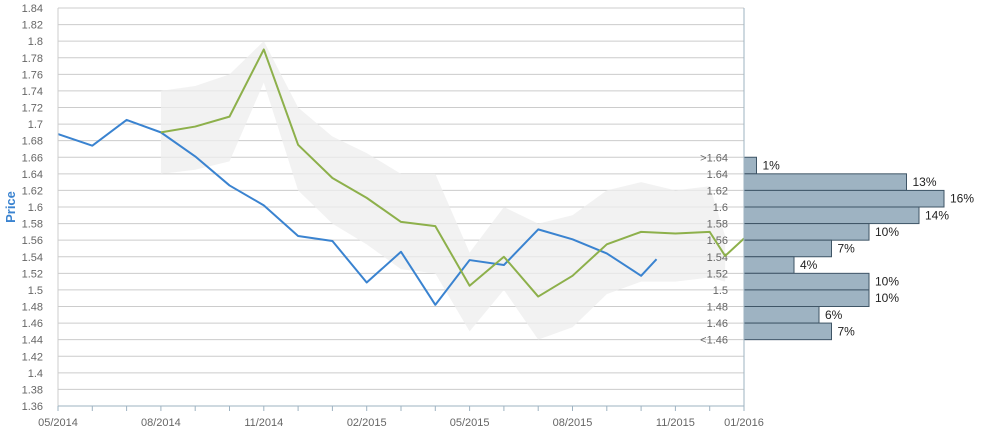 The width and height of the screenshot is (982, 432). Describe the element at coordinates (573, 423) in the screenshot. I see `x-tick-label: 08/2015` at that location.